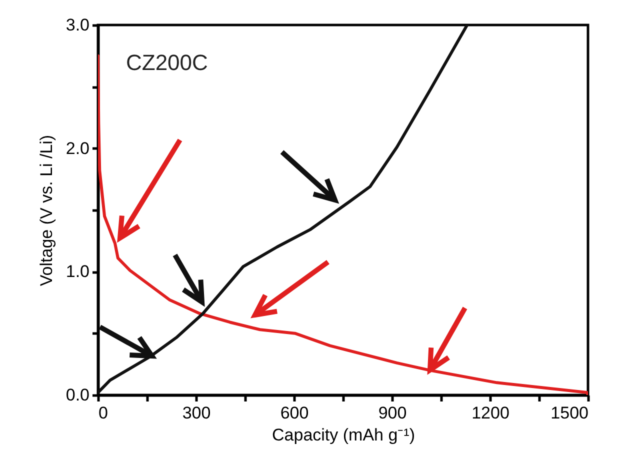 This screenshot has height=463, width=618. Describe the element at coordinates (294, 413) in the screenshot. I see `x-tick-label: 600` at that location.